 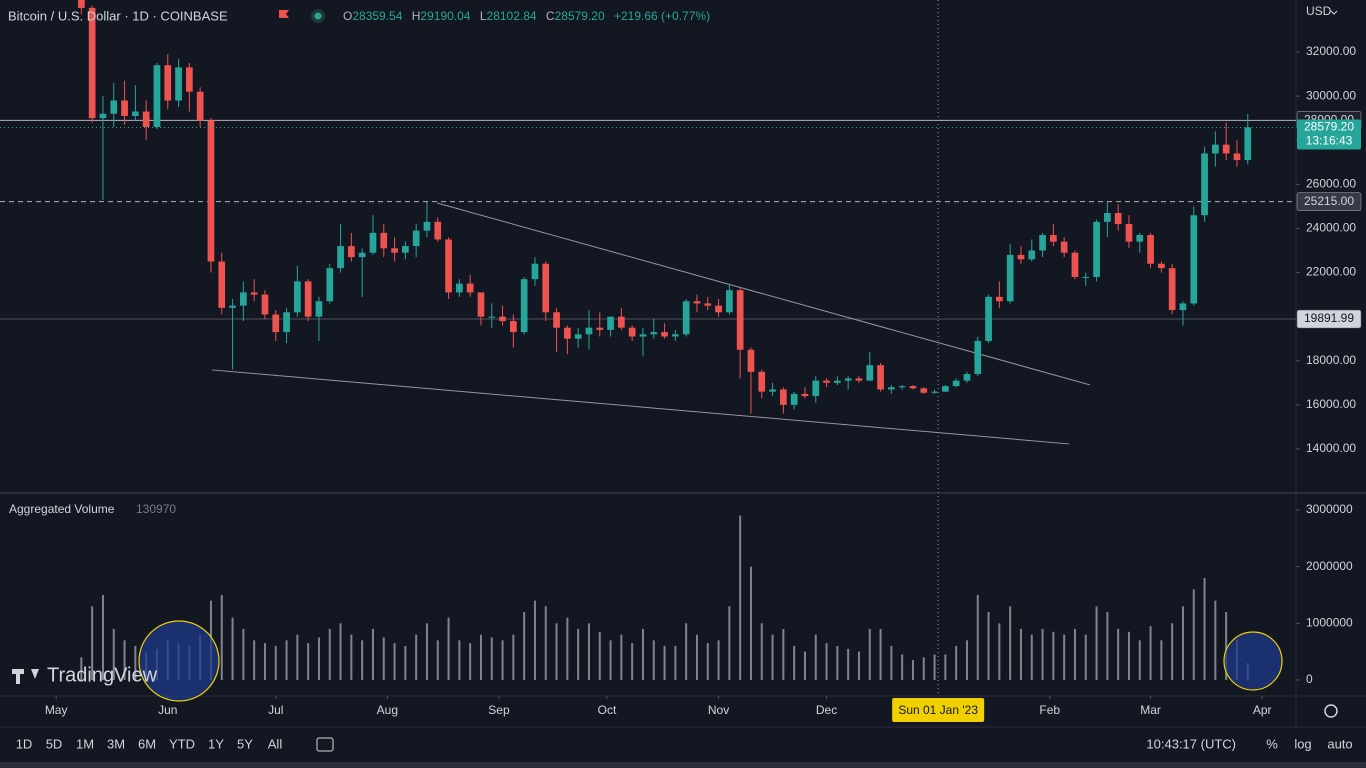 I want to click on range-button: 5Y, so click(x=245, y=743).